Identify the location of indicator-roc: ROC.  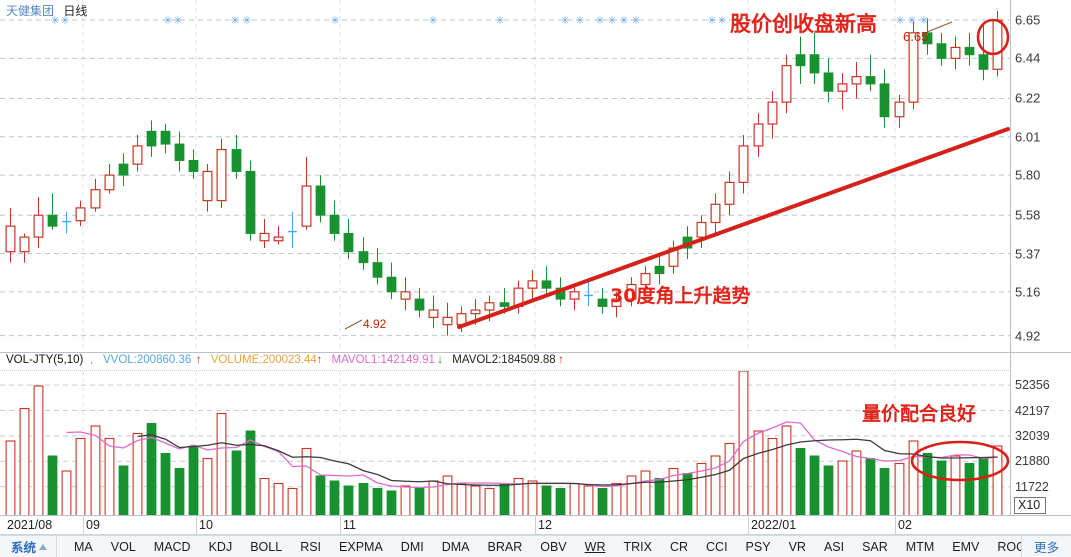
(1009, 546).